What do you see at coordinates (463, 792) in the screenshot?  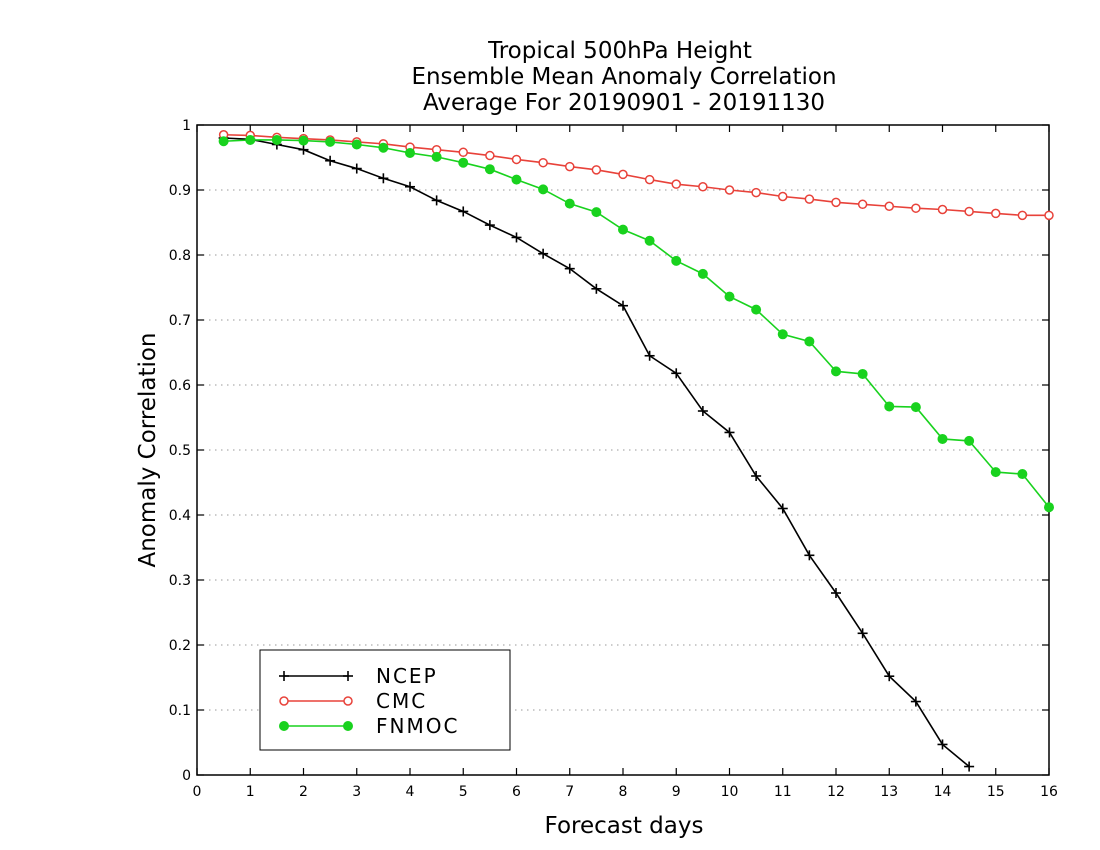 I see `x-tick-label: 5` at bounding box center [463, 792].